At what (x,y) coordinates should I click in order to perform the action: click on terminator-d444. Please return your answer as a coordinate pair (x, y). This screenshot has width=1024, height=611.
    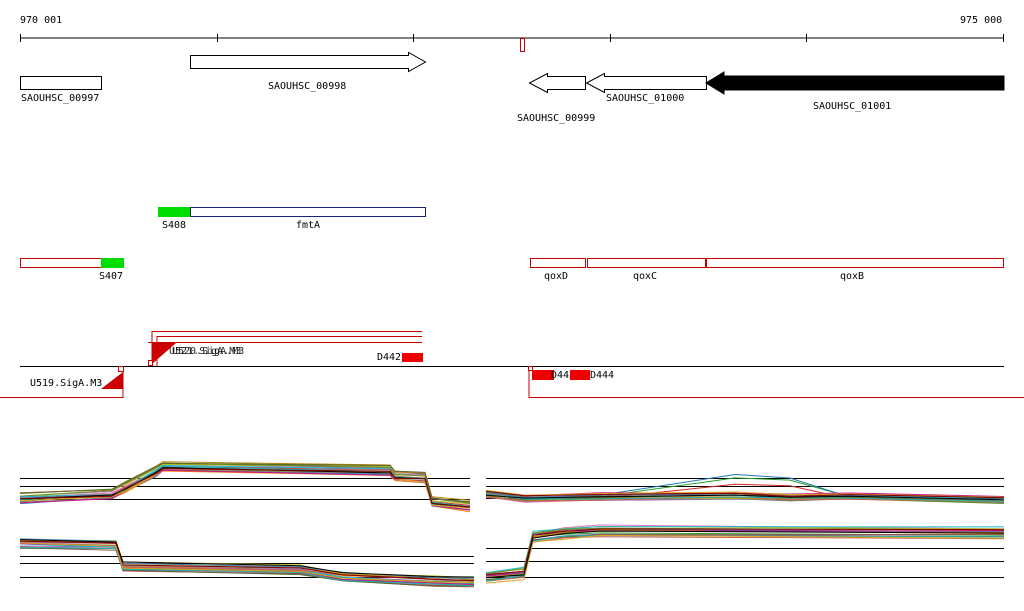
    Looking at the image, I should click on (580, 375).